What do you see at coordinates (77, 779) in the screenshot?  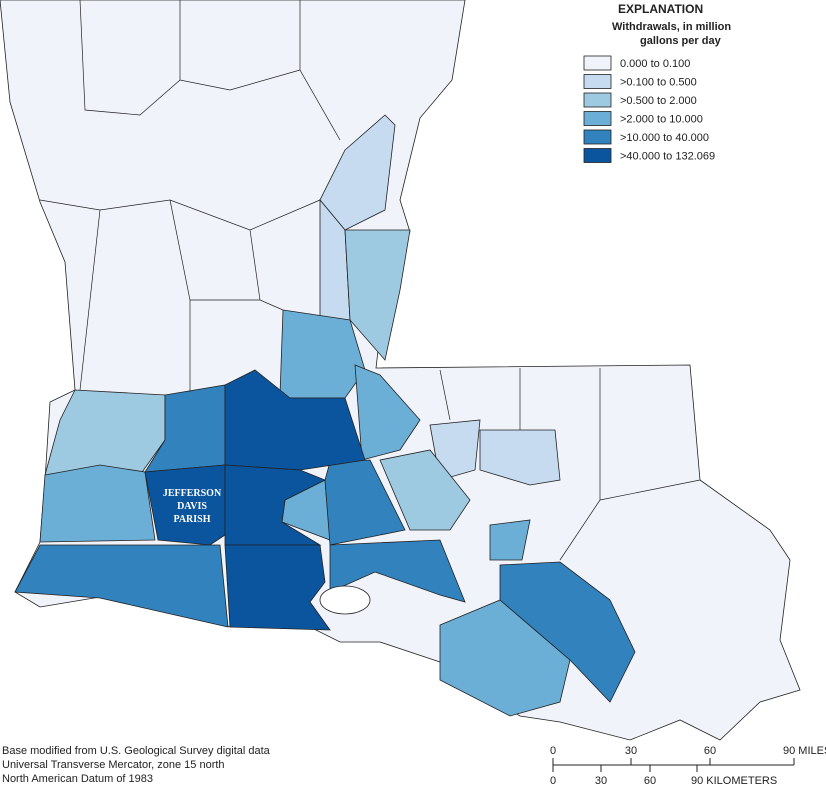 I see `source-line: North American Datum of 1983` at bounding box center [77, 779].